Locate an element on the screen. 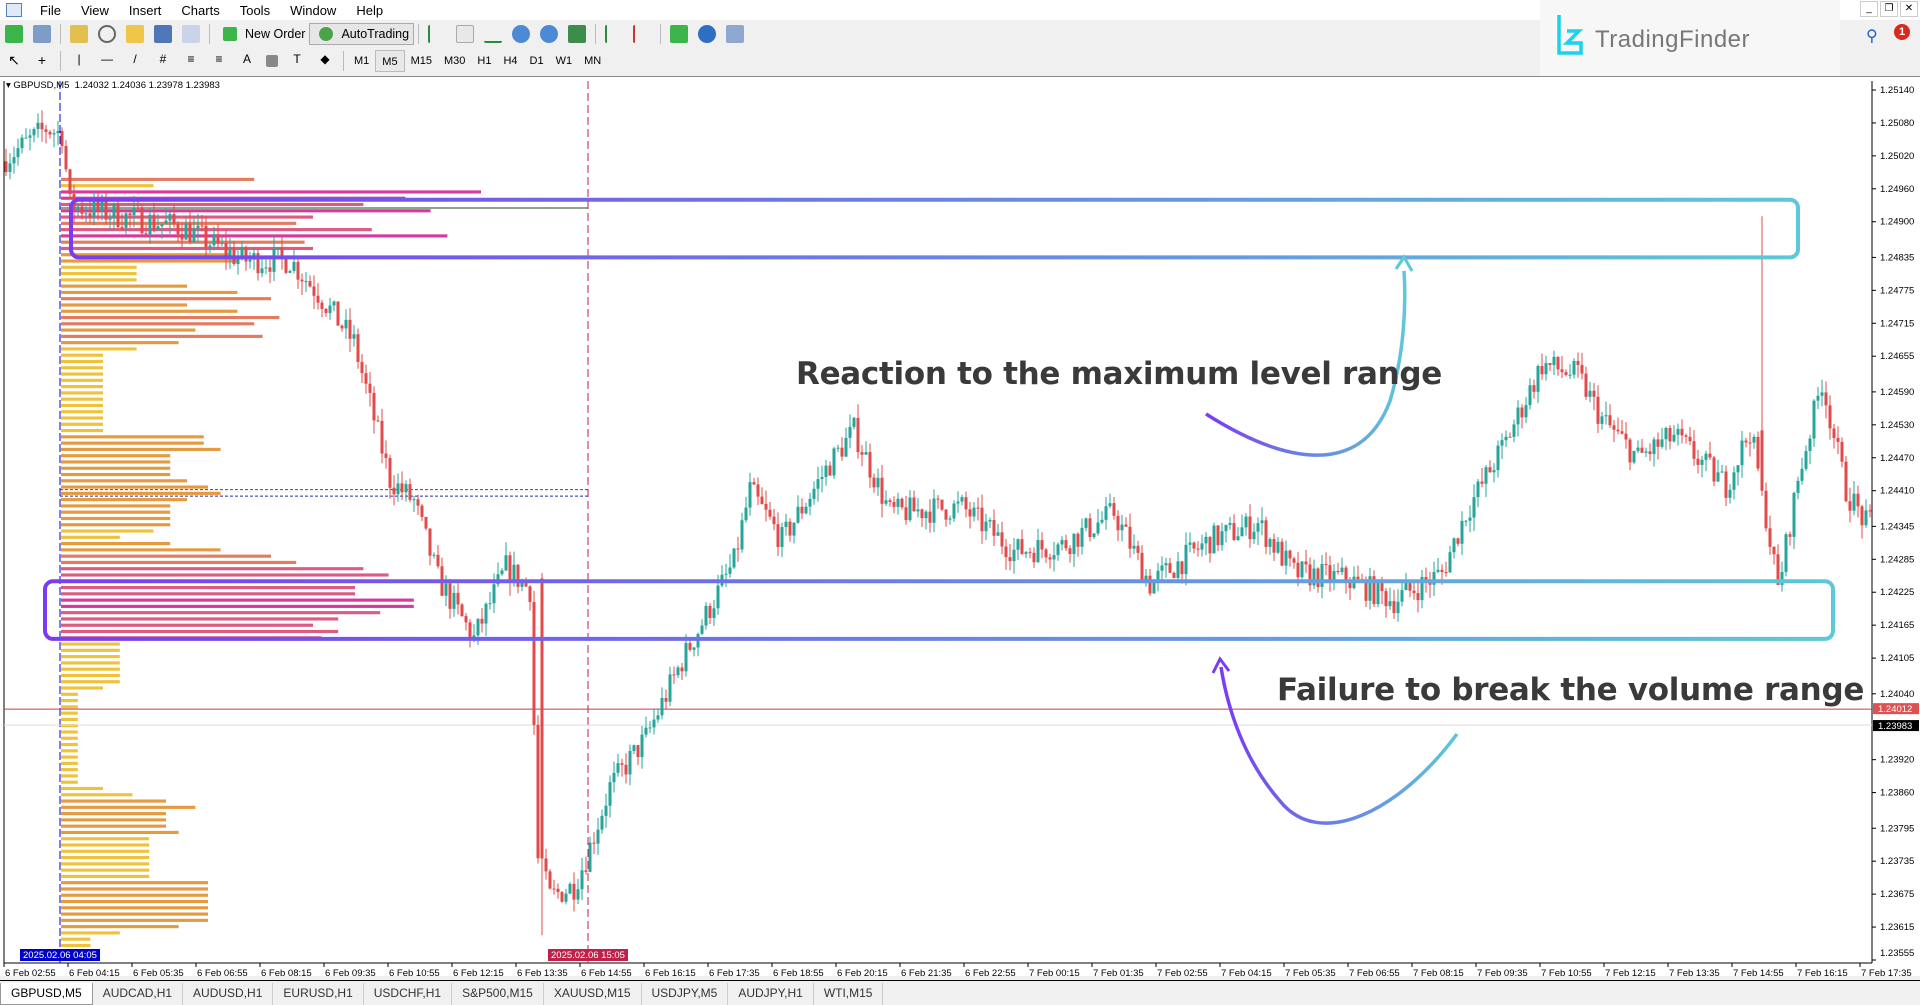  cursor-icon: ↖ is located at coordinates (14, 60).